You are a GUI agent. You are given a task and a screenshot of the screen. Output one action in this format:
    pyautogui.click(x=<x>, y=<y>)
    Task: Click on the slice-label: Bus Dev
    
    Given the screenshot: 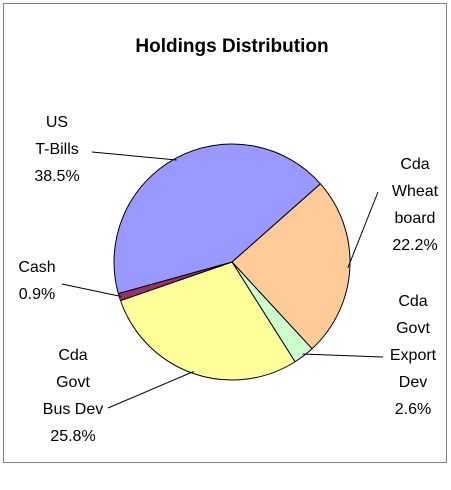 What is the action you would take?
    pyautogui.click(x=73, y=409)
    